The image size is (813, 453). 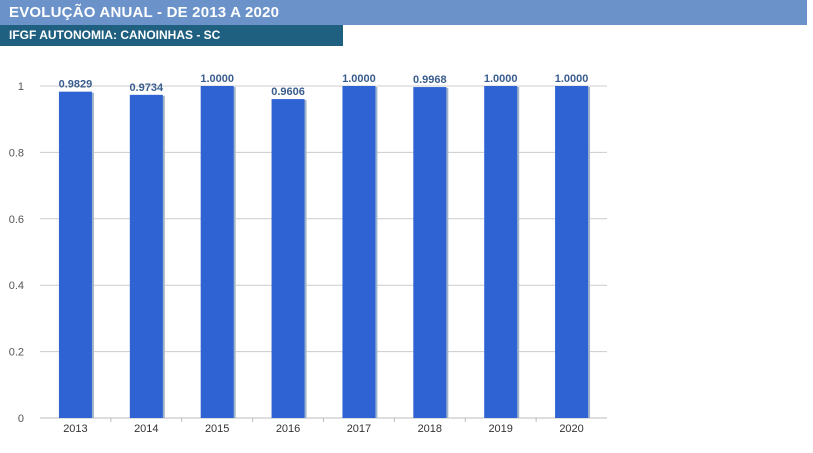 I want to click on y-tick-label: 0.4, so click(x=16, y=286).